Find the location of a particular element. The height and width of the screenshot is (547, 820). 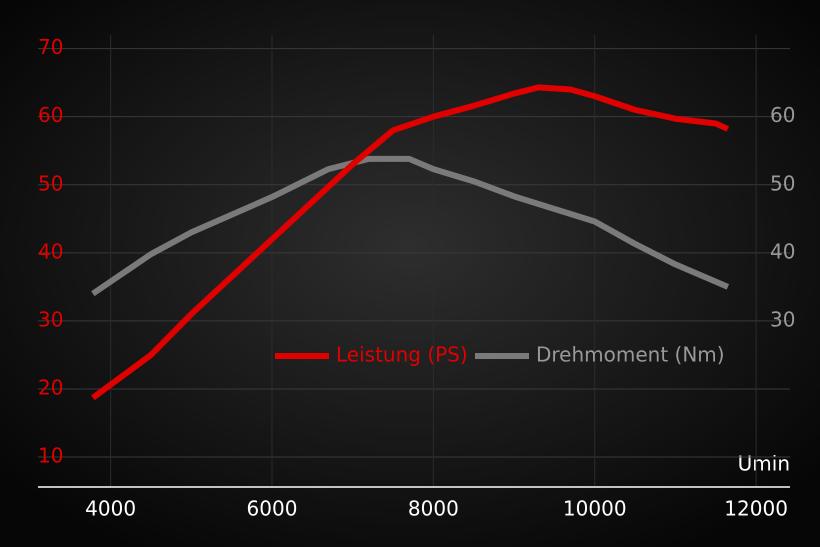

x-axis-label: Umin is located at coordinates (764, 464).